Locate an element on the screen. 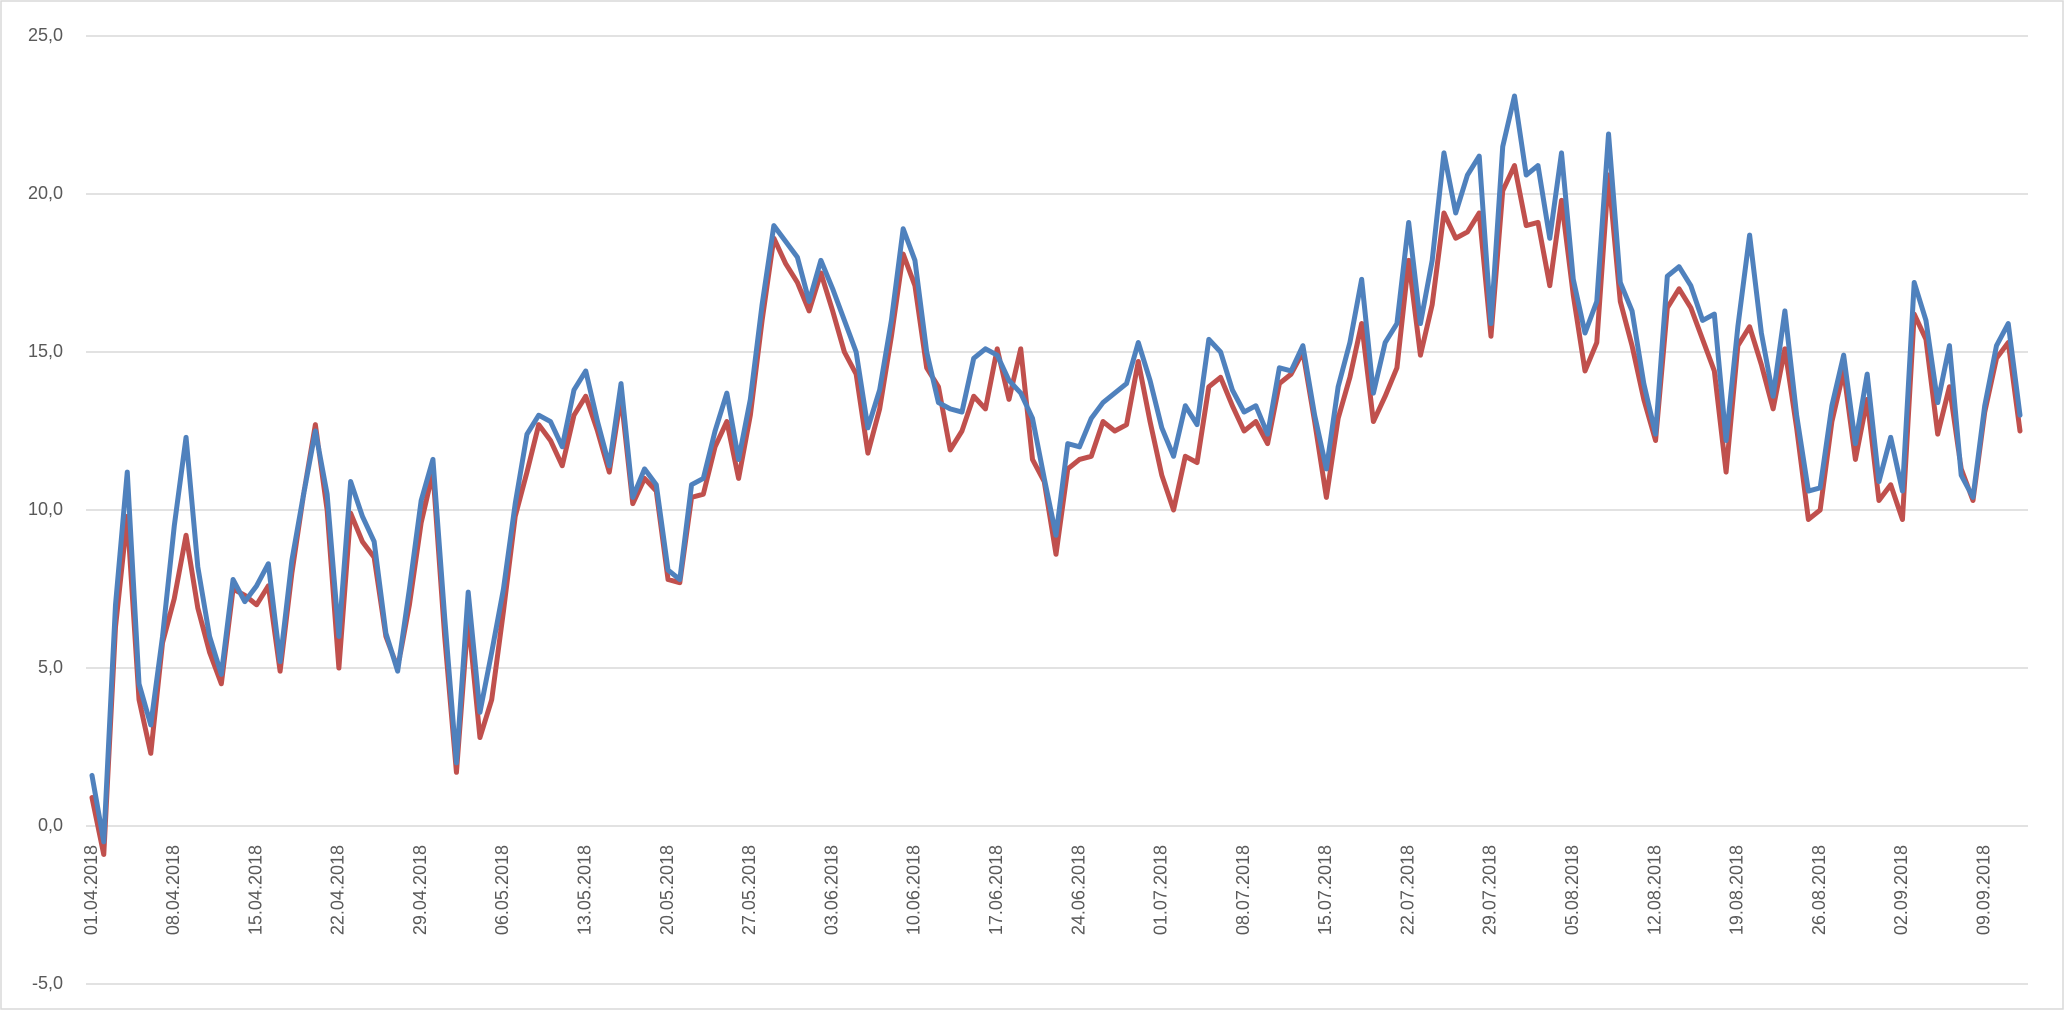 Image resolution: width=2065 pixels, height=1011 pixels. y-tick-label: 20,0 is located at coordinates (45, 193).